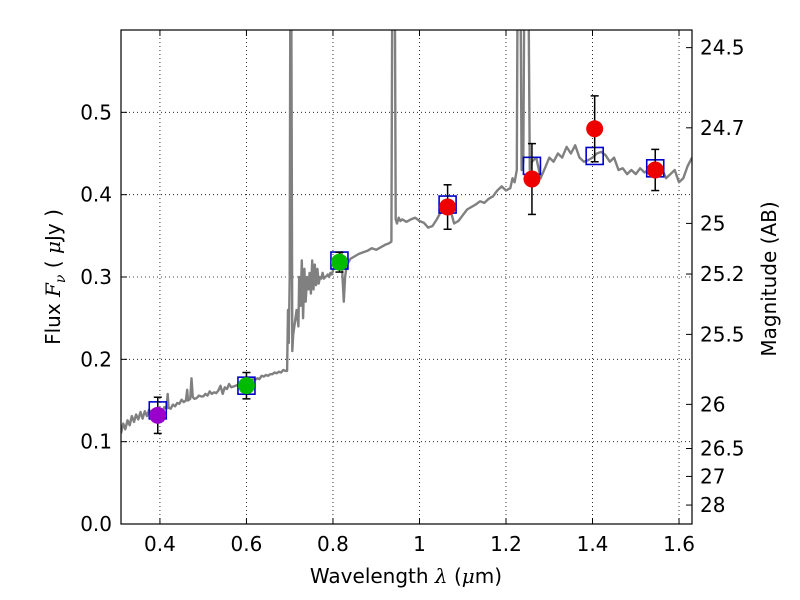 The width and height of the screenshot is (800, 600). What do you see at coordinates (712, 404) in the screenshot?
I see `y2-tick-label: 26` at bounding box center [712, 404].